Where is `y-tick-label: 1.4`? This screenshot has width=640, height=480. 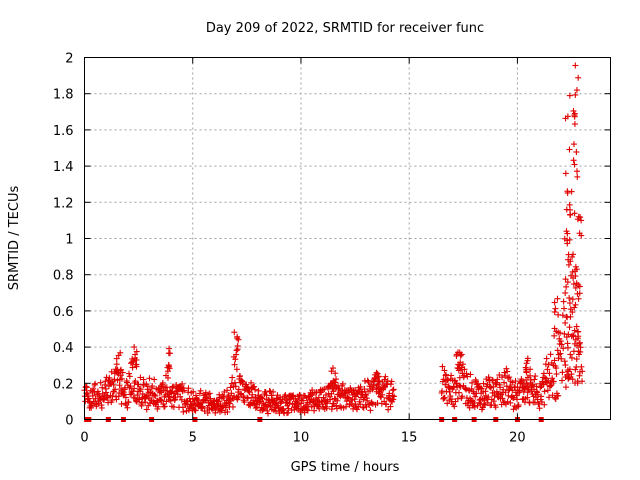
y-tick-label: 1.4 is located at coordinates (63, 167).